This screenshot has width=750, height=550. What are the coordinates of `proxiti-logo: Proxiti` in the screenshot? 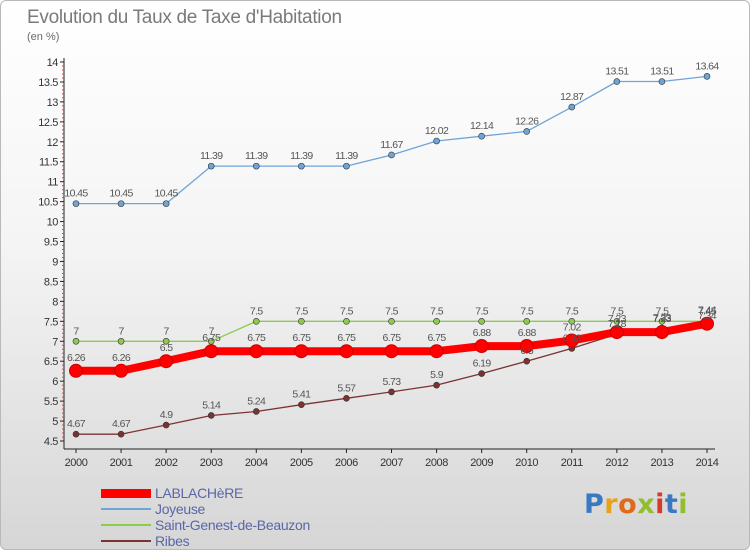 It's located at (636, 504).